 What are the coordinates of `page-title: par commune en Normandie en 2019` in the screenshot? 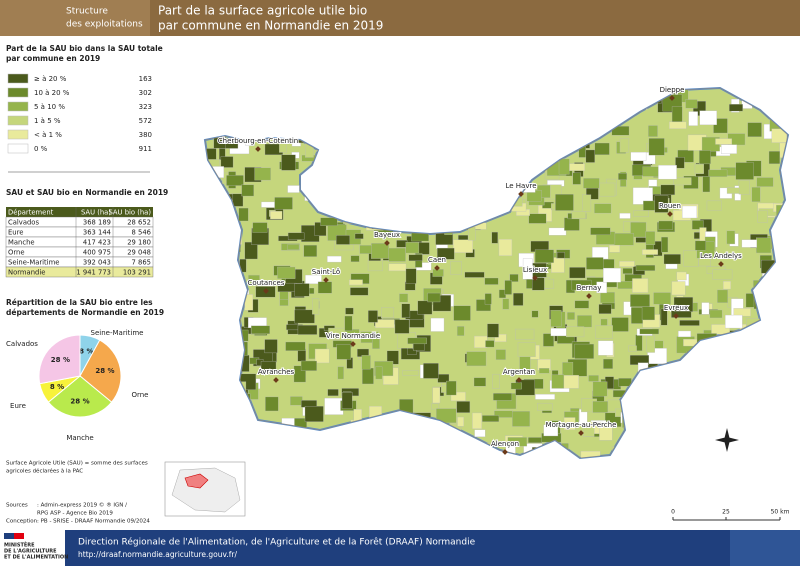 It's located at (270, 26).